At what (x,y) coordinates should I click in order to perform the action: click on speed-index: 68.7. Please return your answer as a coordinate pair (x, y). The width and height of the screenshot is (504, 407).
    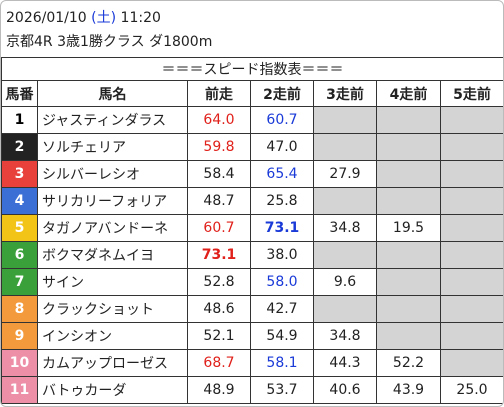
    Looking at the image, I should click on (219, 363).